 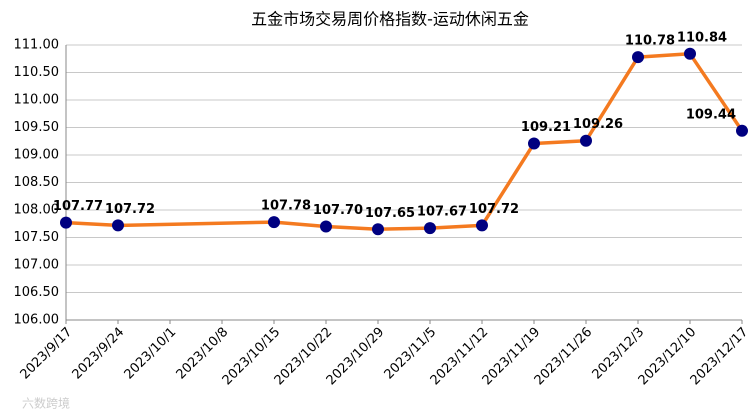 I want to click on y-tick-label: 107.00, so click(x=37, y=265).